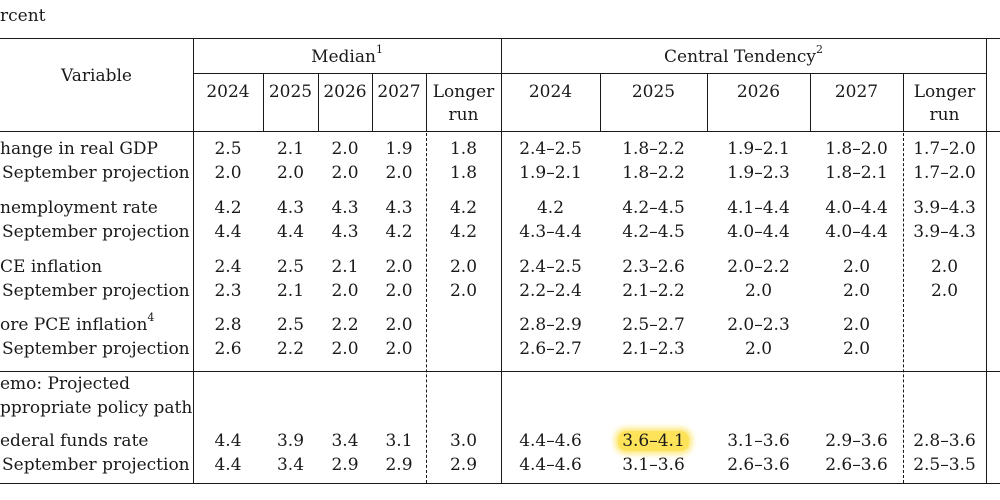 Image resolution: width=1000 pixels, height=500 pixels. I want to click on central-tendency-footnote: 2, so click(819, 50).